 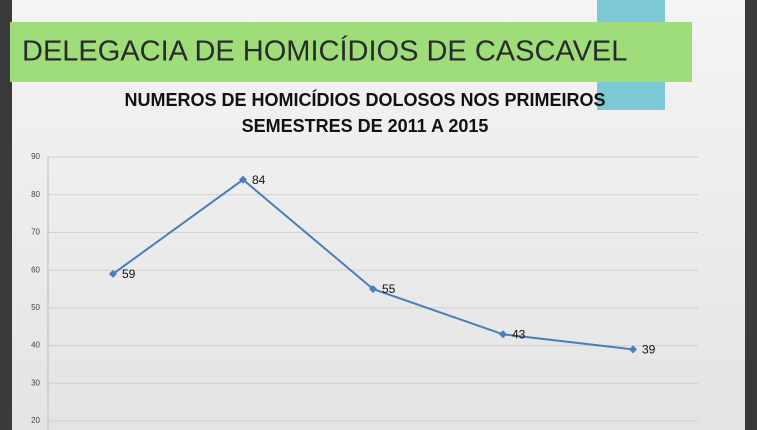 I want to click on y-tick-label: 90, so click(x=35, y=156).